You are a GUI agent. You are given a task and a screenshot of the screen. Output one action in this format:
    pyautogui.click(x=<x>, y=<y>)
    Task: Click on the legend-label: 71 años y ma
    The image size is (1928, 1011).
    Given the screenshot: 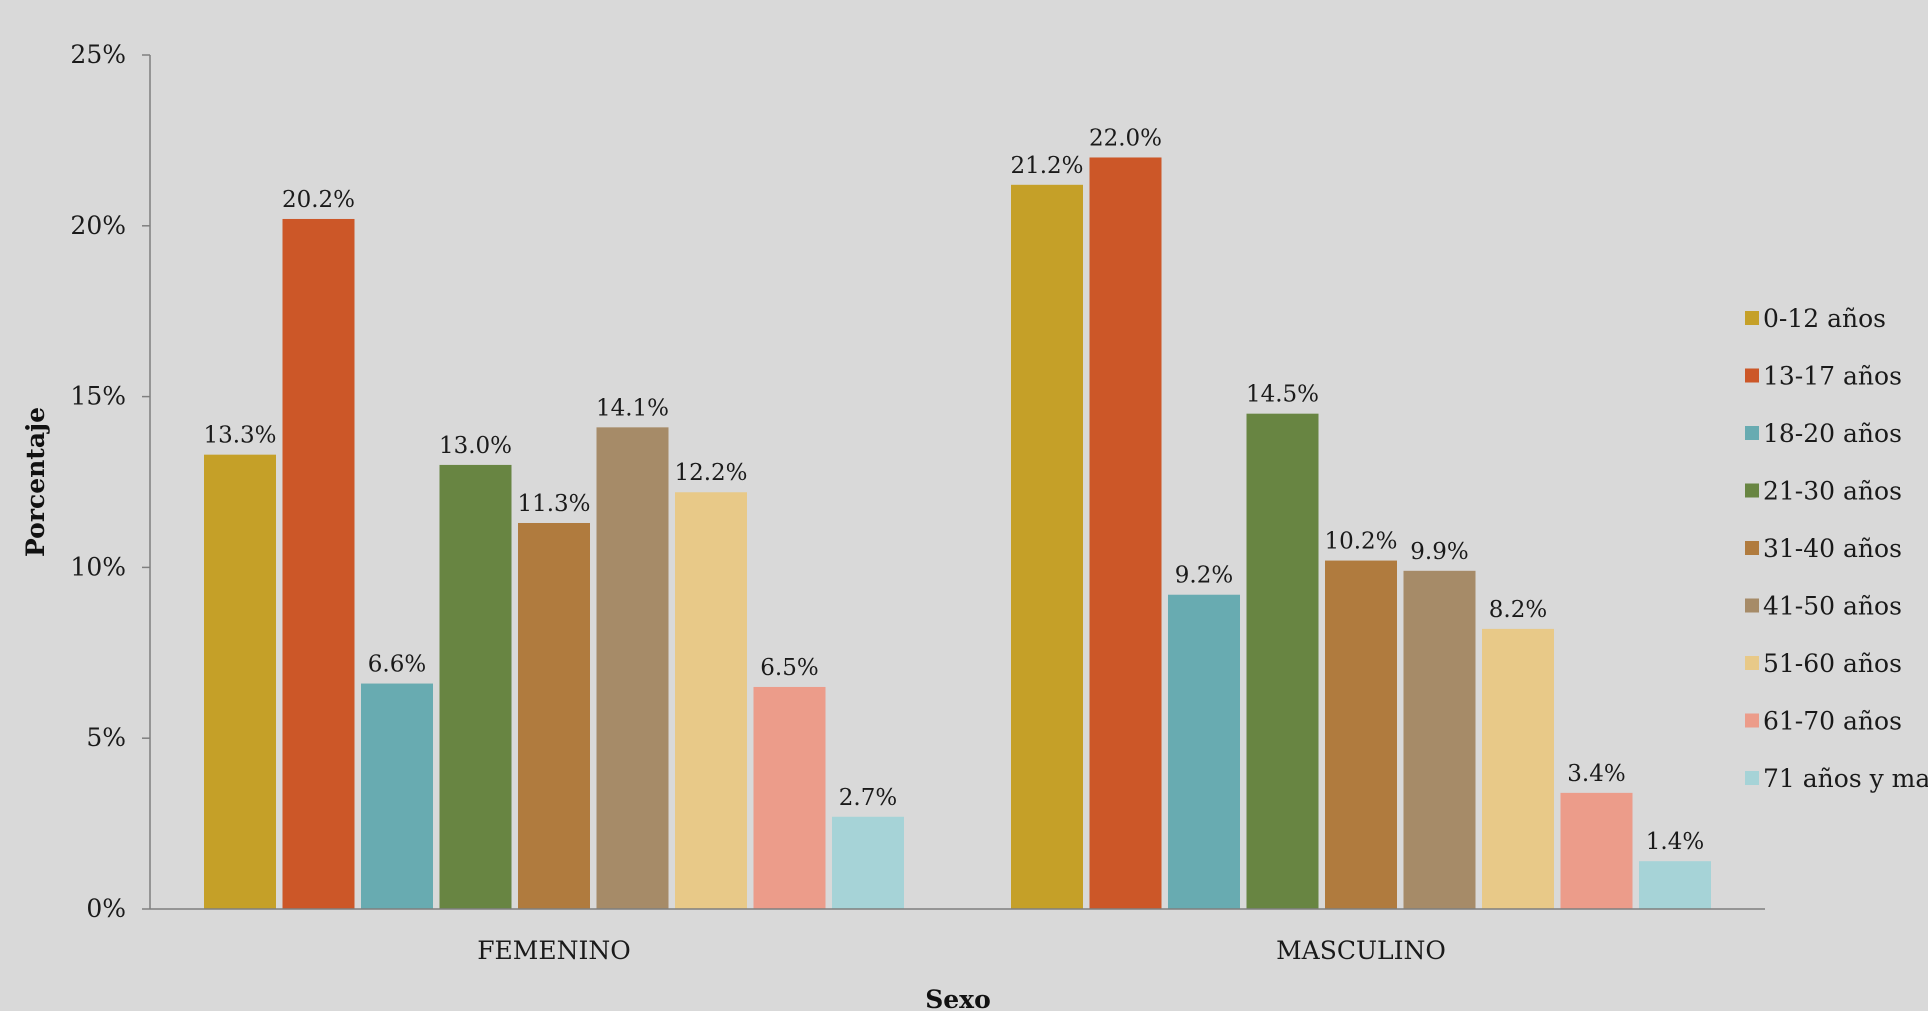 What is the action you would take?
    pyautogui.click(x=1845, y=778)
    